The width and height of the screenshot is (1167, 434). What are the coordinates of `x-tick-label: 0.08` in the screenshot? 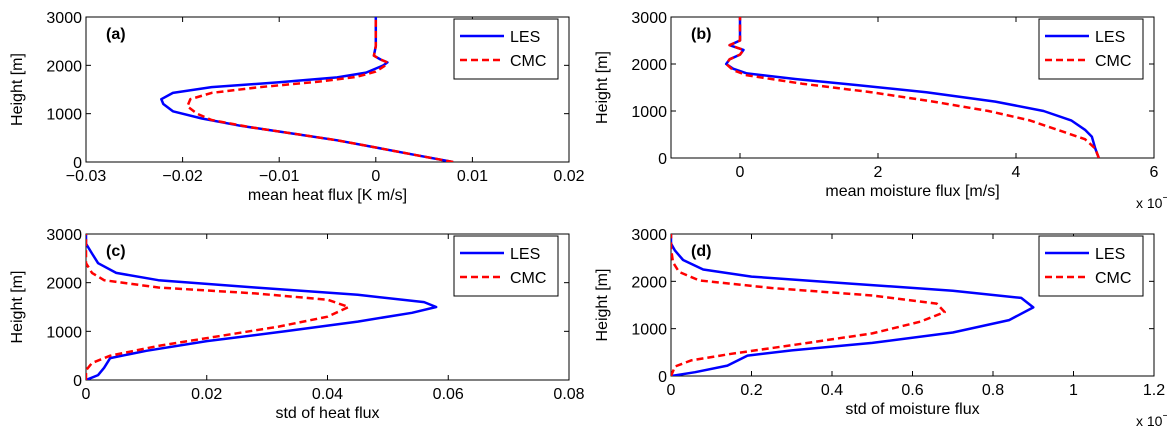 It's located at (568, 394).